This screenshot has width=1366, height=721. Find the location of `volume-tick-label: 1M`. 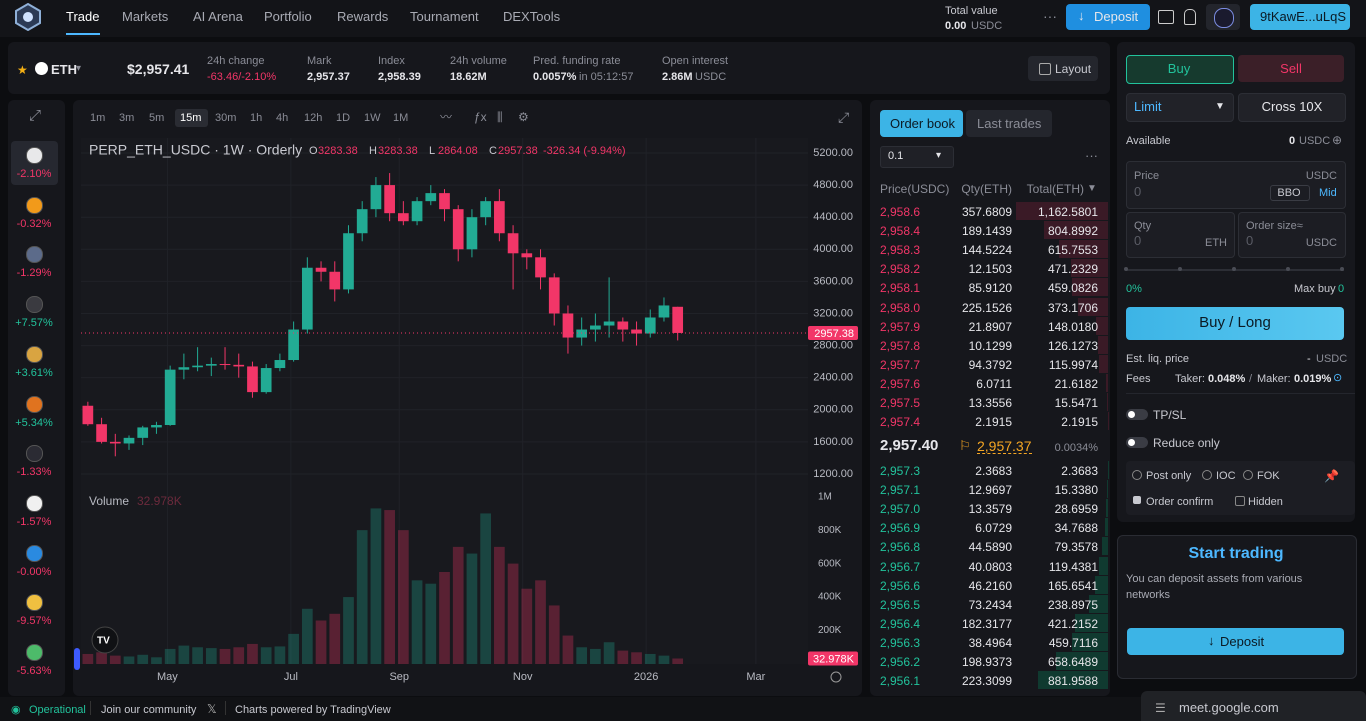

volume-tick-label: 1M is located at coordinates (825, 496).